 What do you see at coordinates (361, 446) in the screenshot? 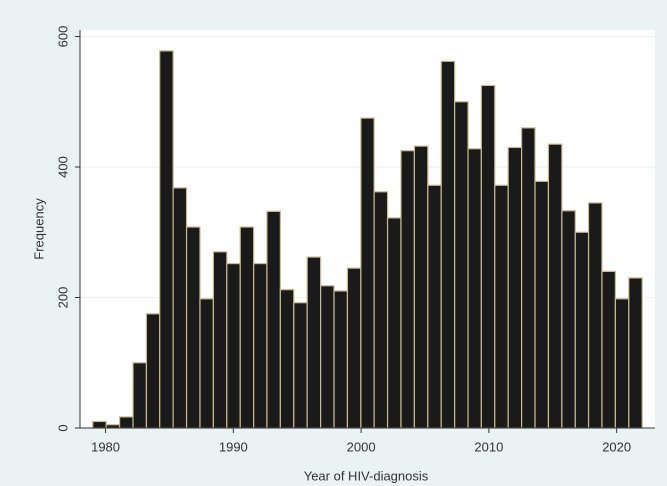
I see `x-tick-label: 2000` at bounding box center [361, 446].